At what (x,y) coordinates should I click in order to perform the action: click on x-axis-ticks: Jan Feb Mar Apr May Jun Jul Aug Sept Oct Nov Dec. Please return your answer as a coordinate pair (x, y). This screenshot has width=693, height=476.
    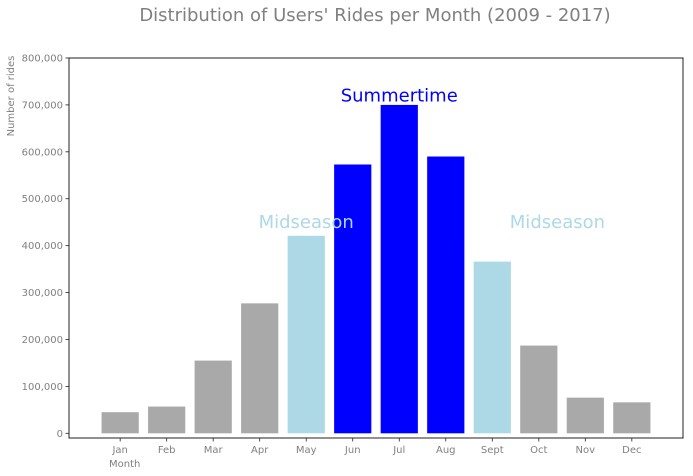
    Looking at the image, I should click on (376, 447).